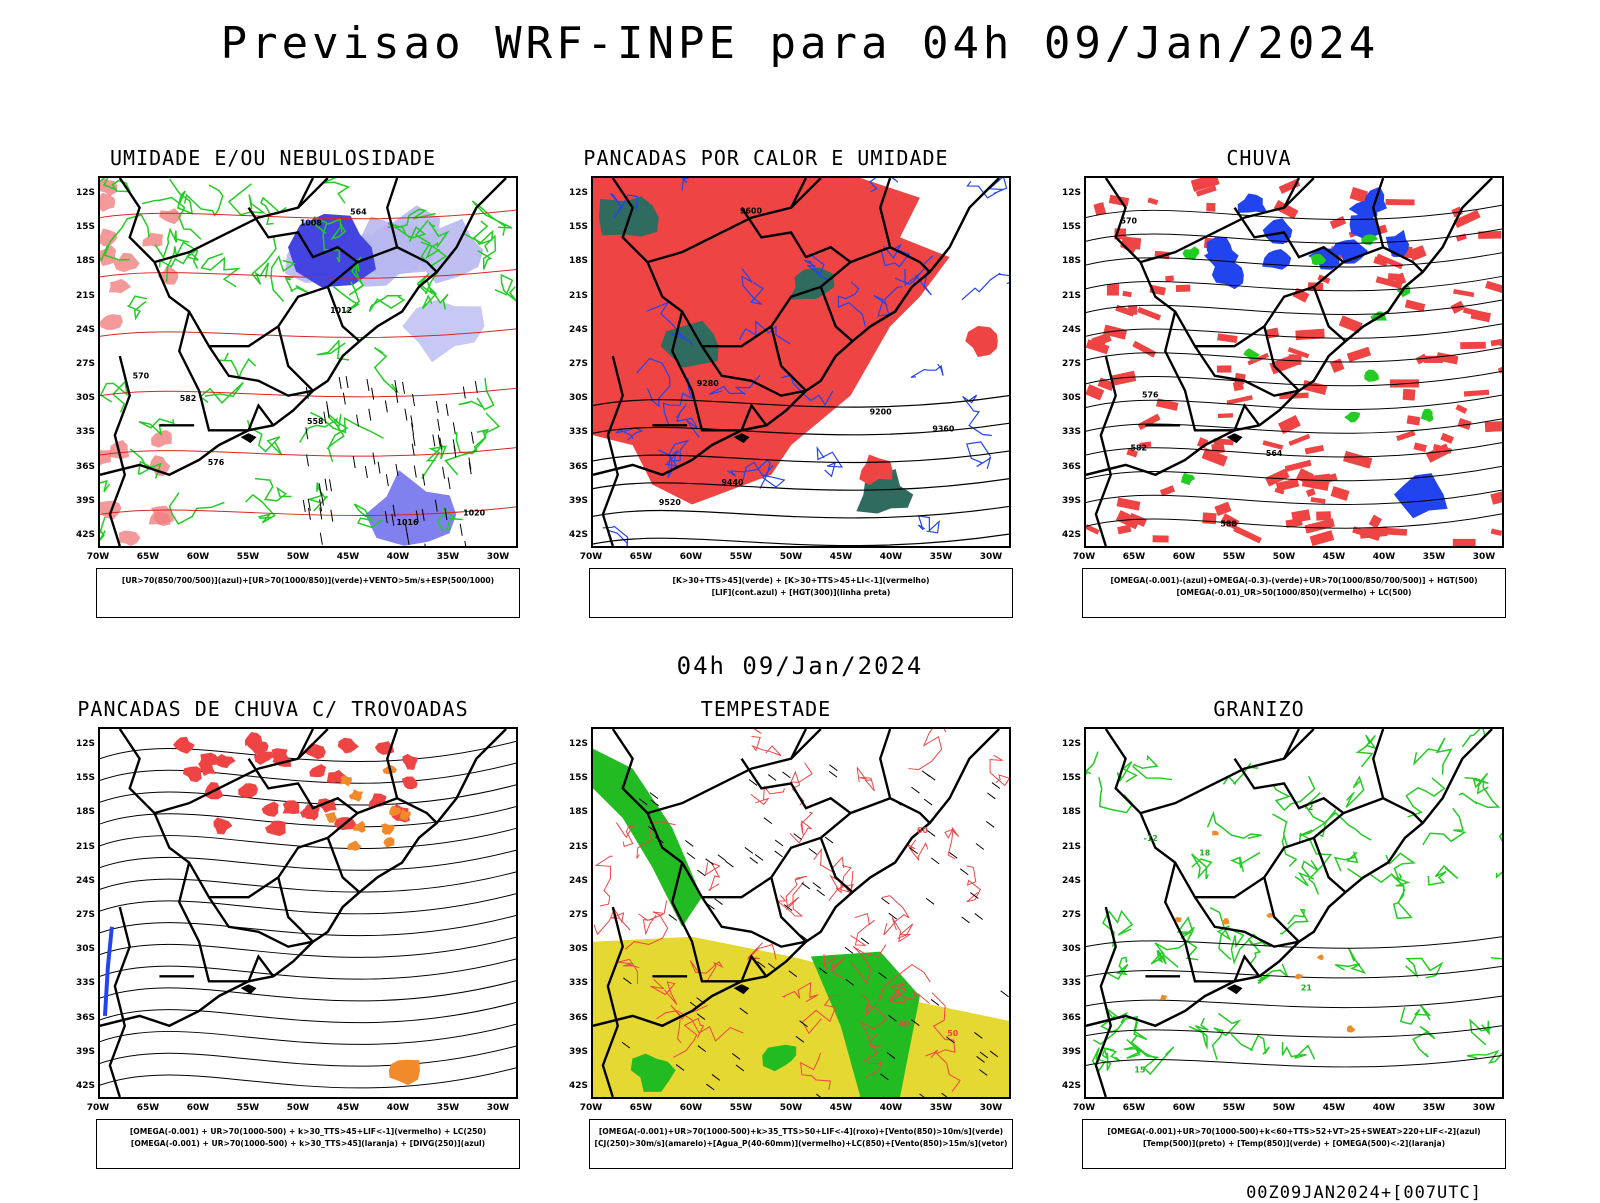 The width and height of the screenshot is (1600, 1203). I want to click on lat-tick-label: 42S, so click(1071, 535).